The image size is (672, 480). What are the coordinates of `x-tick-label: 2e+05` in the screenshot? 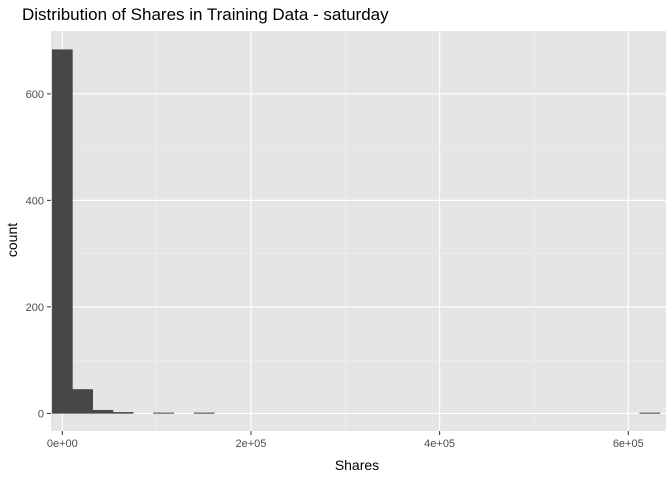 It's located at (251, 444).